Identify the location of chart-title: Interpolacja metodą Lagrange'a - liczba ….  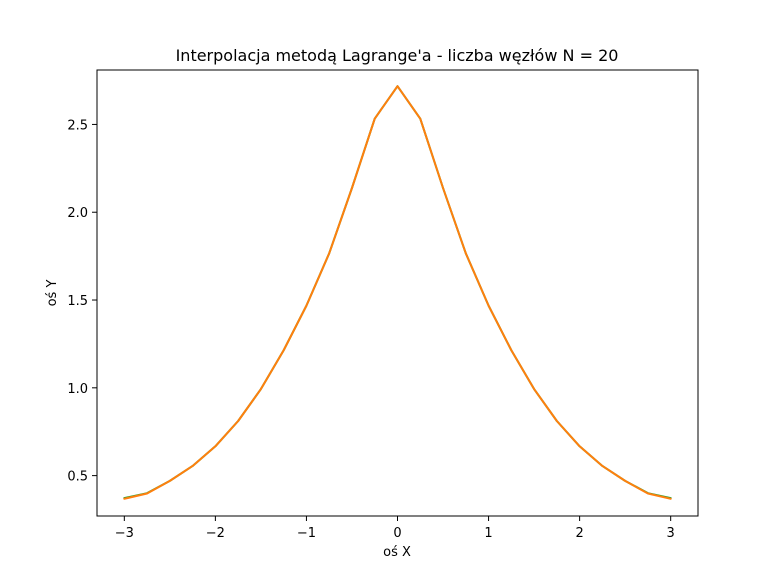
(397, 55).